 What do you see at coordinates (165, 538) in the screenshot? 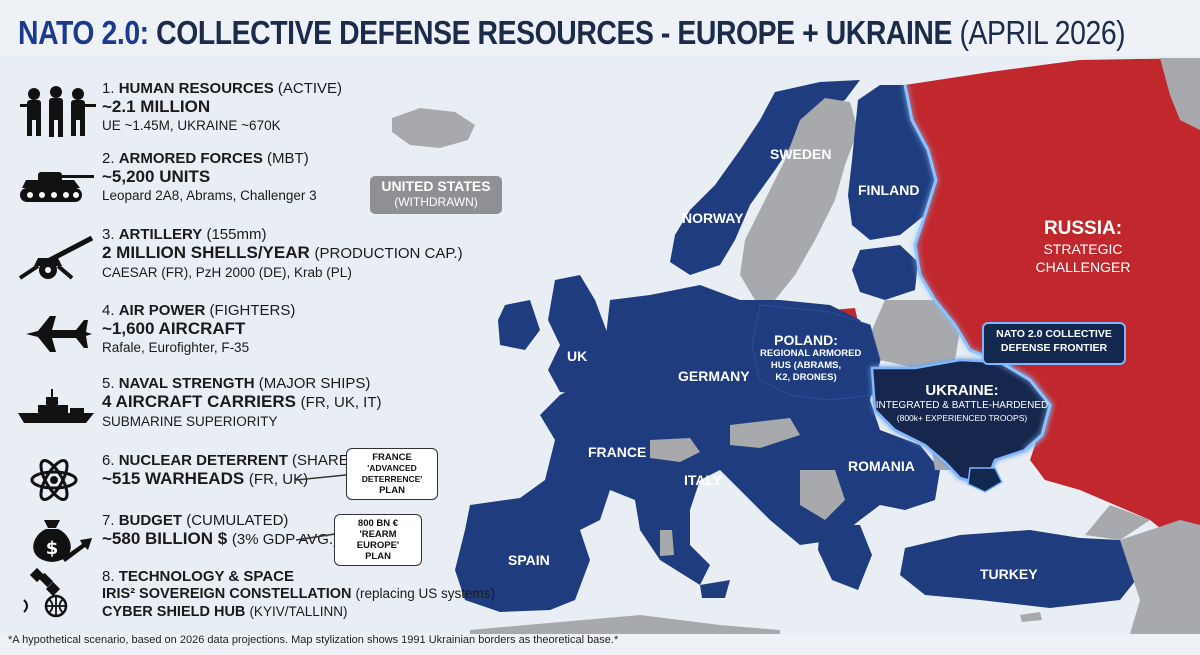
I see `resource-value: ~580 BILLION $` at bounding box center [165, 538].